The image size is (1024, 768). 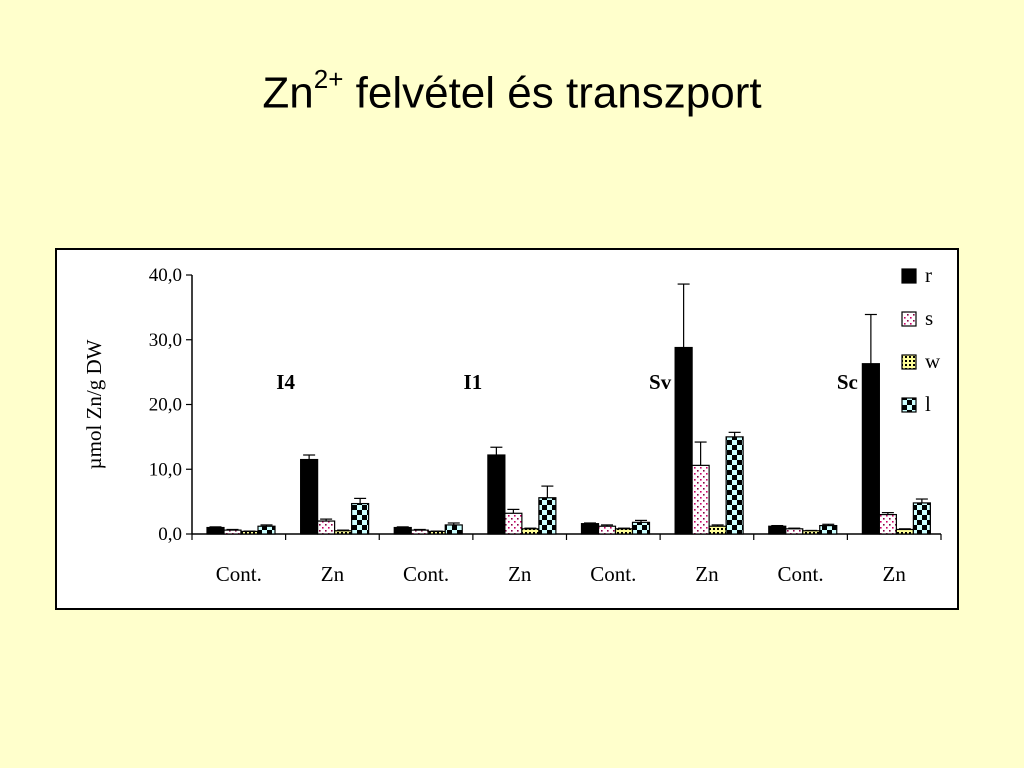 I want to click on group-label: I1, so click(x=473, y=382).